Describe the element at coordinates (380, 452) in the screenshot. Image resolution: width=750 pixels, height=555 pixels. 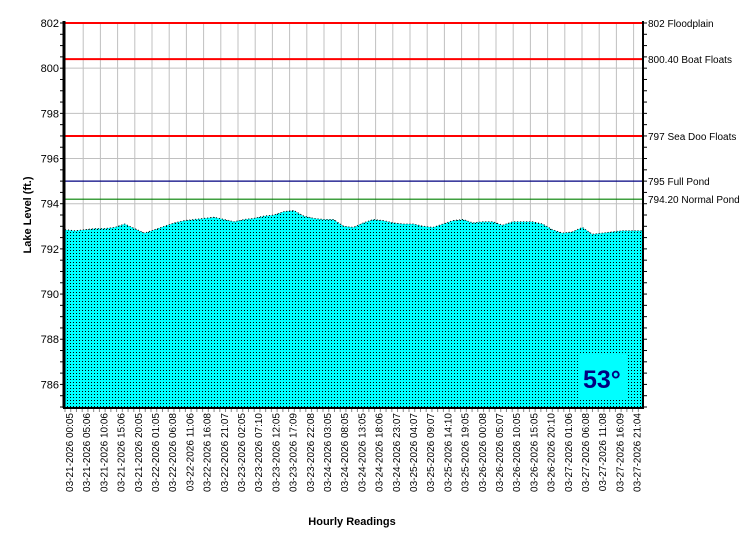
I see `x-tick-label: 03-24-2026 18:06` at that location.